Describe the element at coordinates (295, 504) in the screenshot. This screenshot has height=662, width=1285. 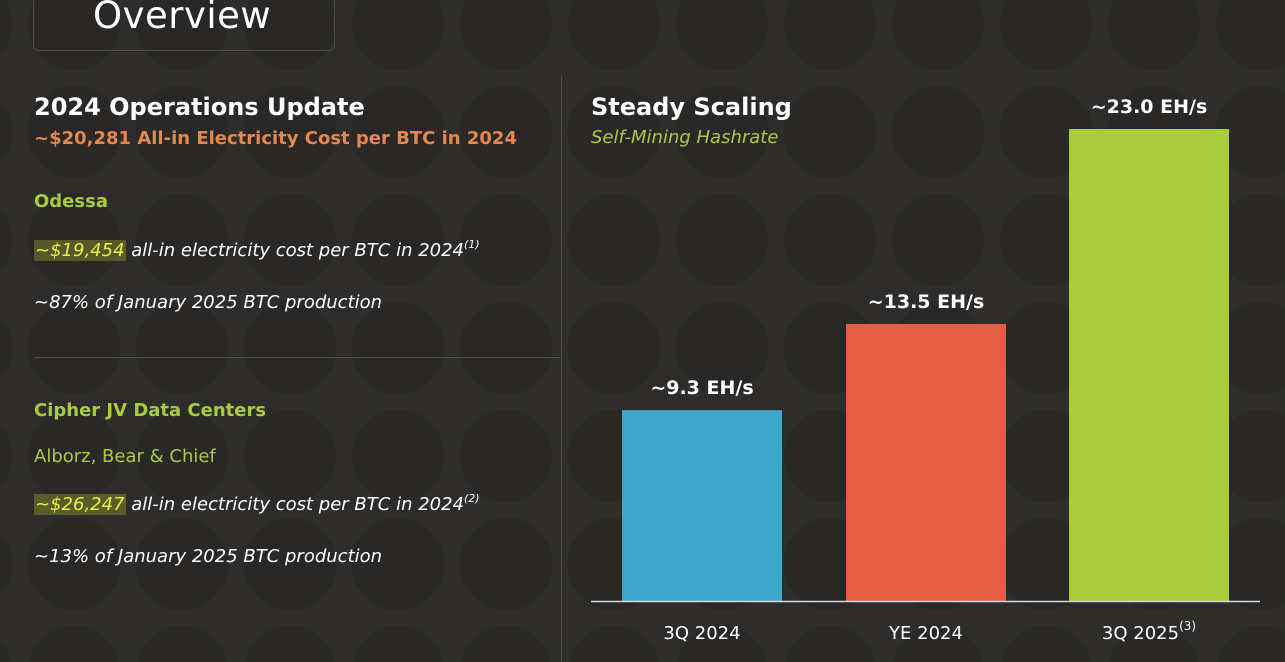
I see `jv-cost-text: all-in electricity cost per BTC in 2024` at that location.